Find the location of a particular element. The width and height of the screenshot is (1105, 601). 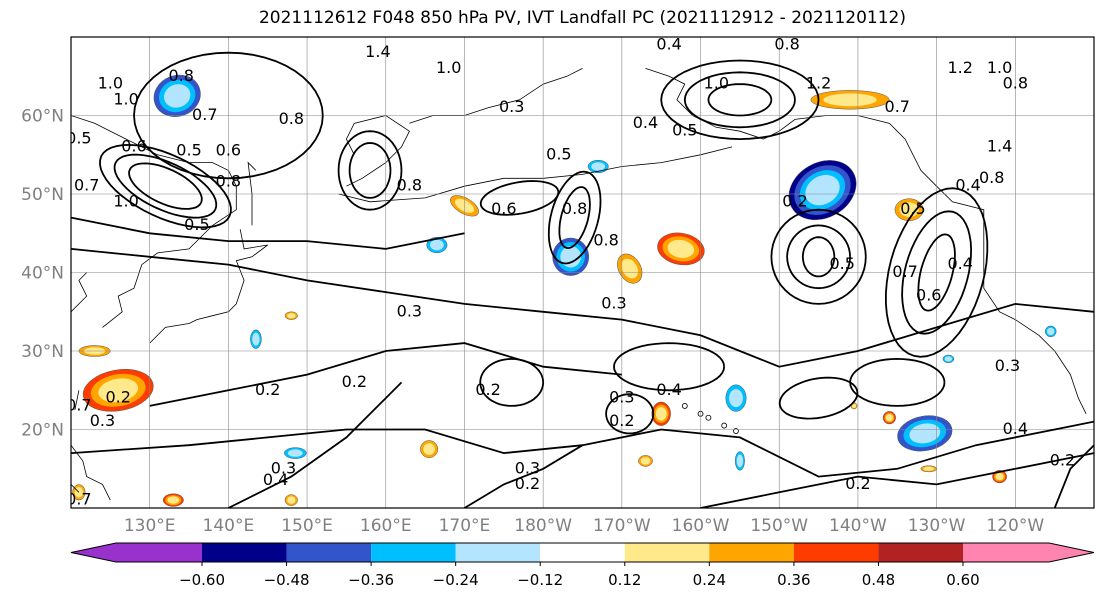

colorbar-tick-label: 0.24 is located at coordinates (709, 580).